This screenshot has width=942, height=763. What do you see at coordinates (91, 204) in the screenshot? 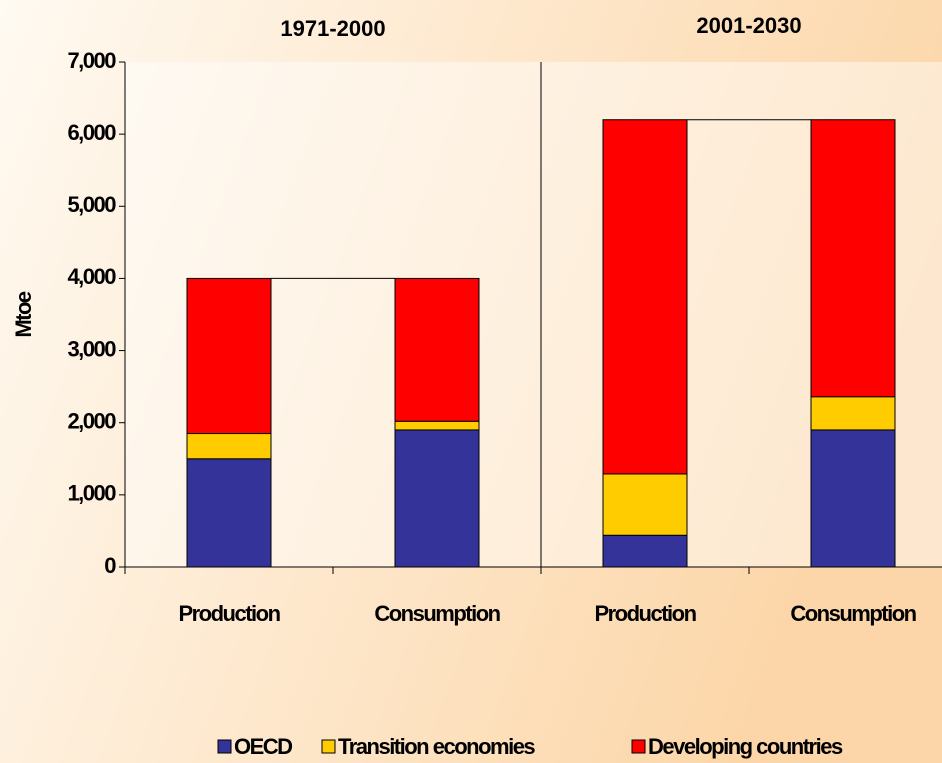
I see `y-tick-label: 5,000` at bounding box center [91, 204].